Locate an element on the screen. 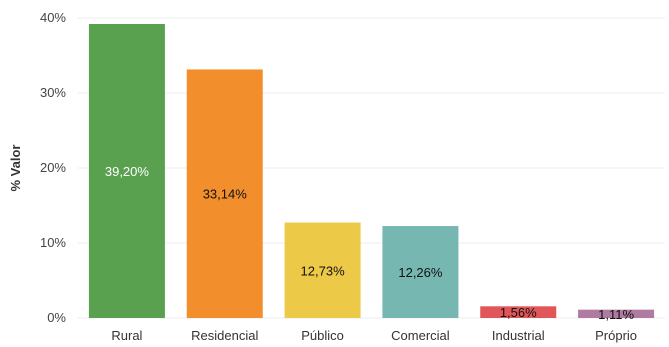 The width and height of the screenshot is (669, 347). y-axis-title: % Valor is located at coordinates (15, 168).